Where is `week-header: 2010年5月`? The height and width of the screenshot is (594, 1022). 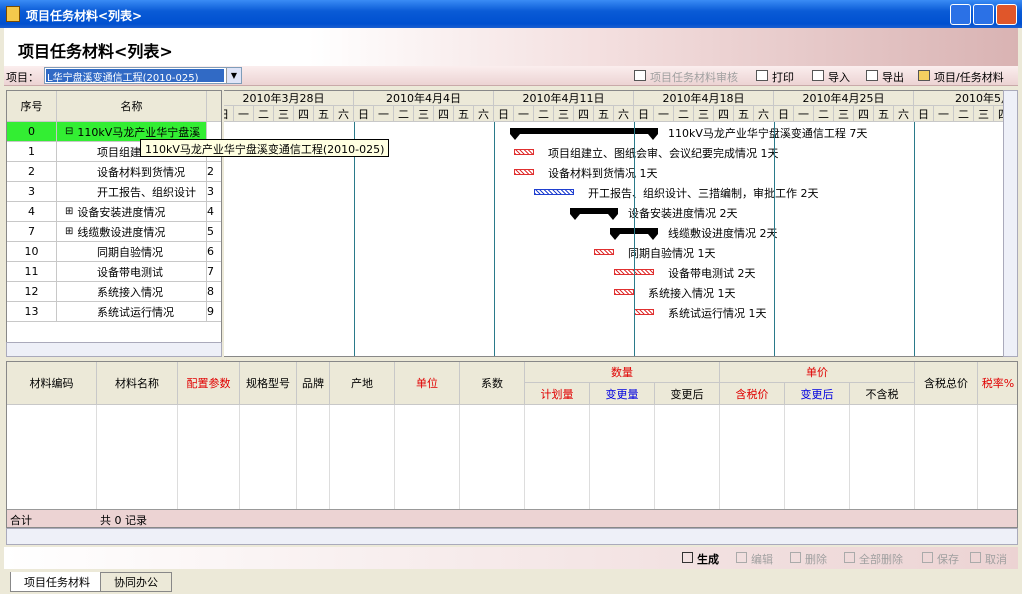
week-header: 2010年5月 is located at coordinates (958, 98).